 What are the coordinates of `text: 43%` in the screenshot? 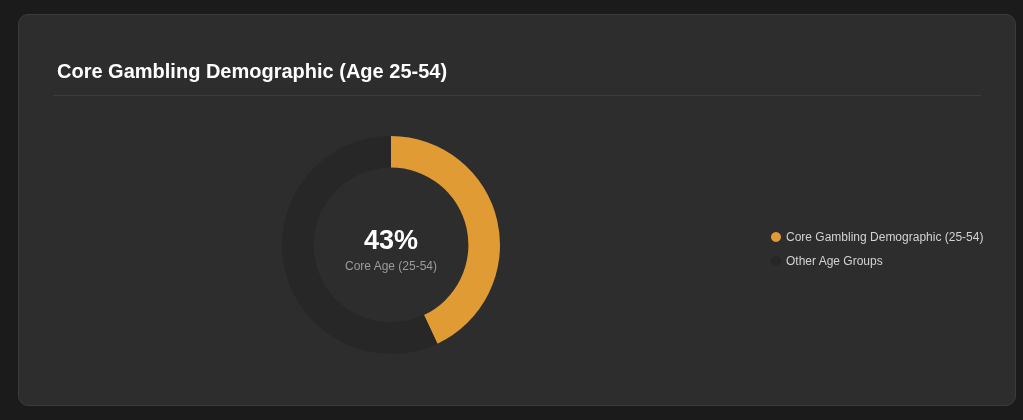 It's located at (391, 240).